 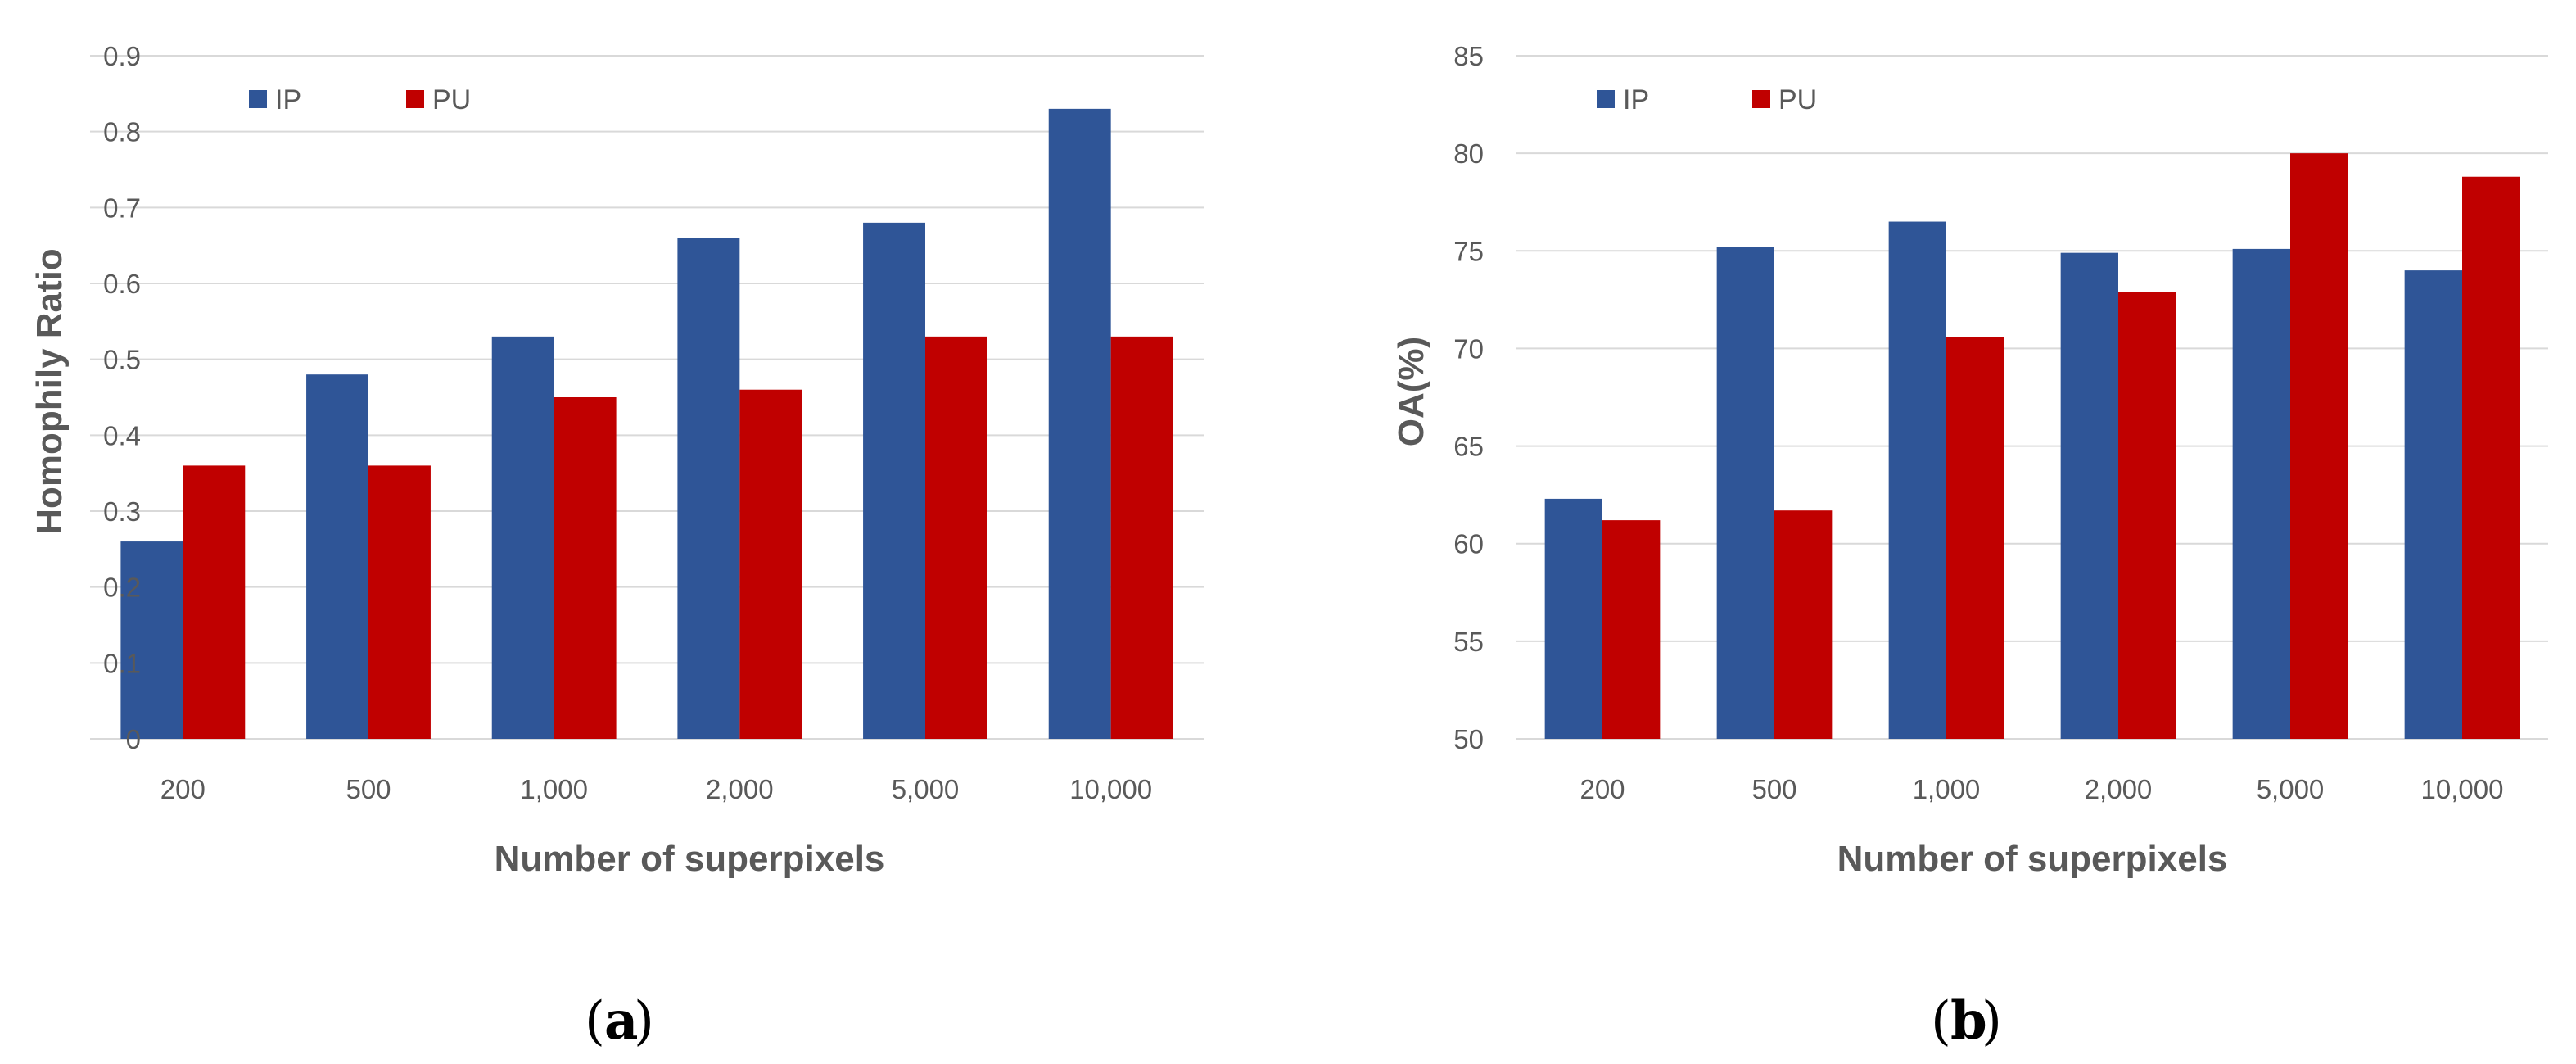 I want to click on chart-b-y-tick-label: 85, so click(x=1468, y=56).